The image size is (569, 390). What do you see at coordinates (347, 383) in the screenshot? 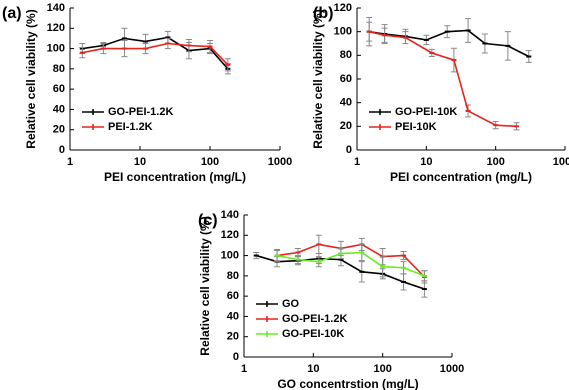
I see `x-axis-title: GO concentrstion (mg/L)` at bounding box center [347, 383].